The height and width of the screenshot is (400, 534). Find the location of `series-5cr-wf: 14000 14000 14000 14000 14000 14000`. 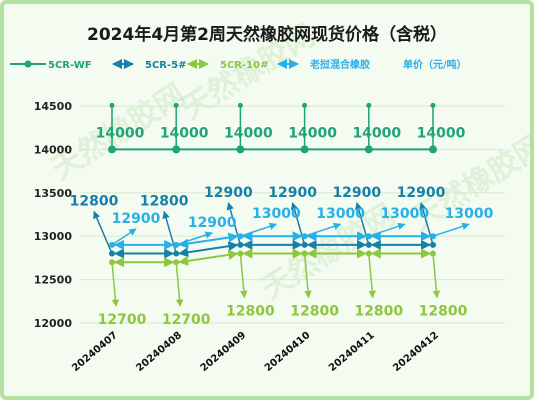

series-5cr-wf: 14000 14000 14000 14000 14000 14000 is located at coordinates (281, 128).